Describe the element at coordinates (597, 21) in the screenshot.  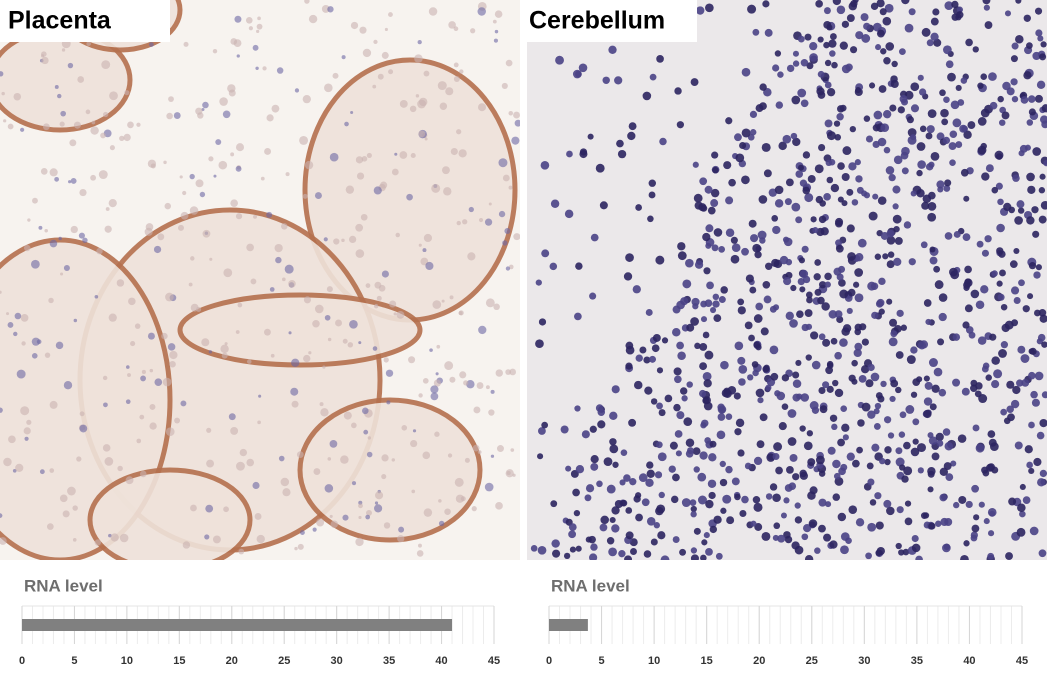
I see `panel-title: Cerebellum` at that location.